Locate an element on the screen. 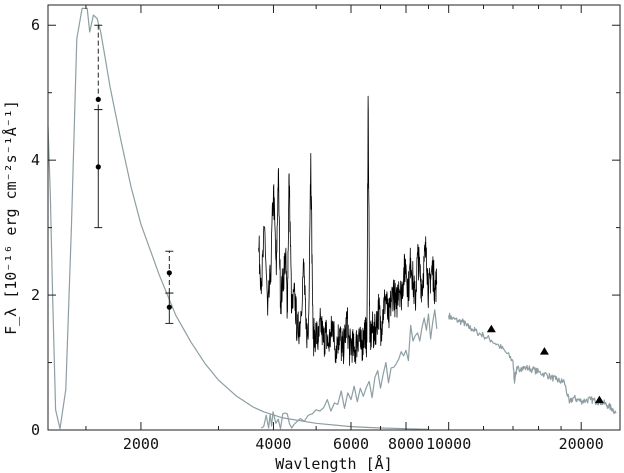  x-tick-label-1: 4000 is located at coordinates (273, 444).